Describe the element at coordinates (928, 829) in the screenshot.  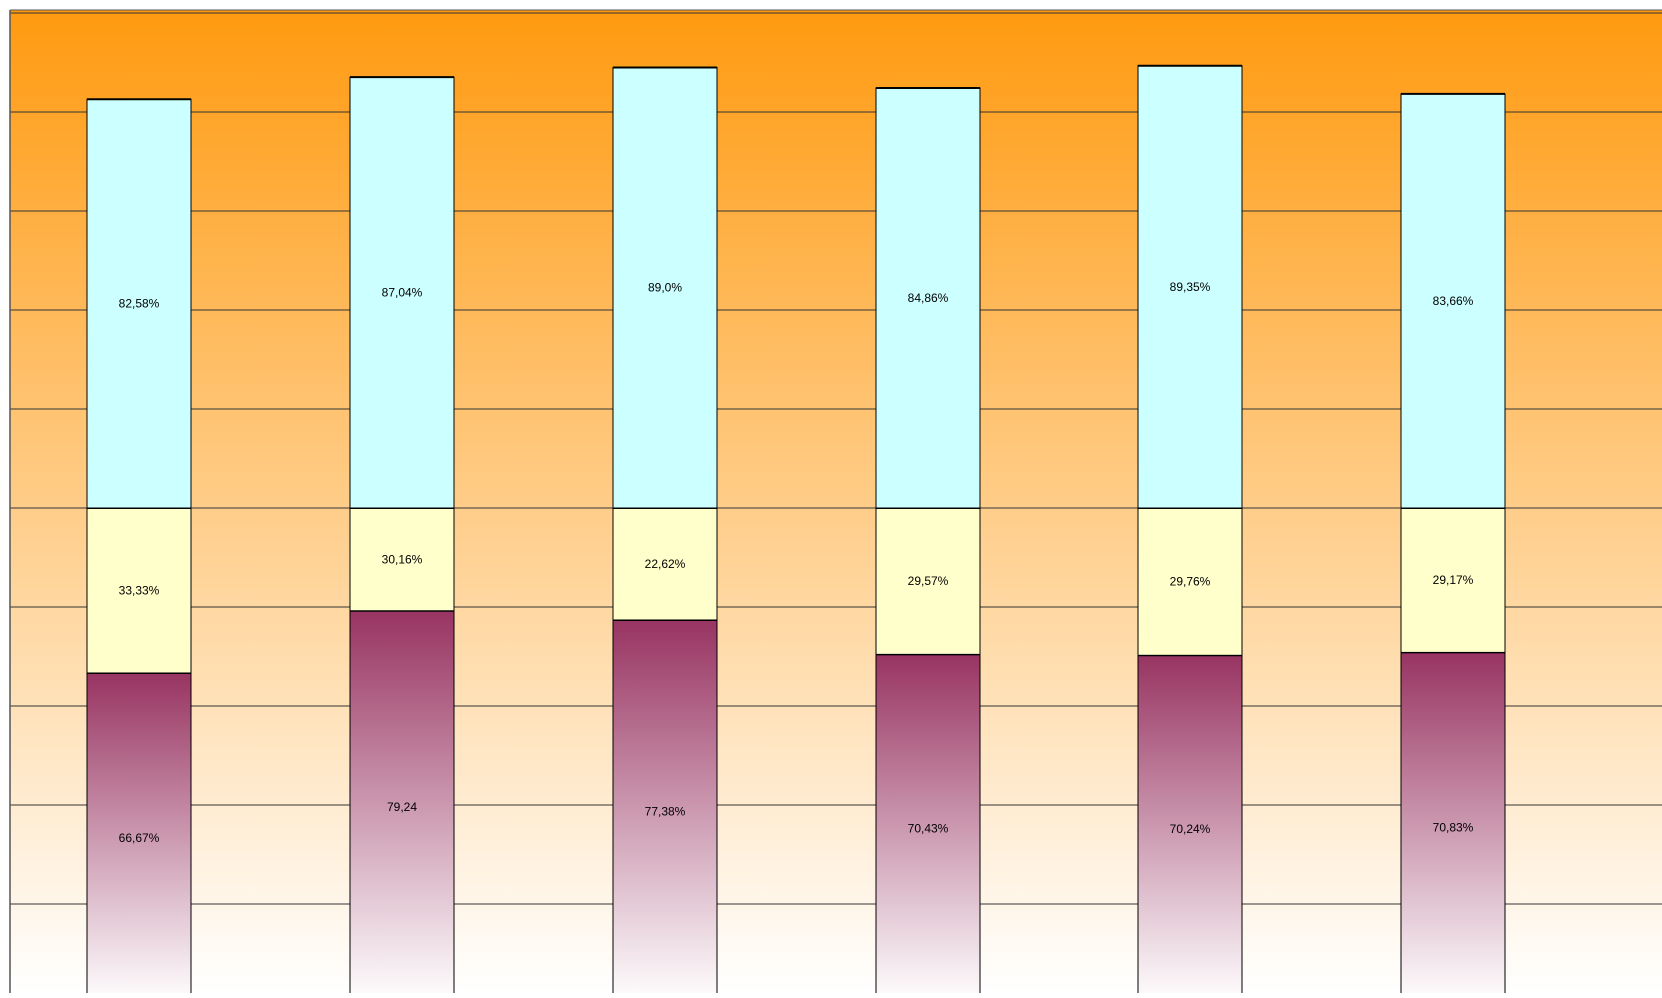
I see `data-label-bottom: 70,43%` at that location.